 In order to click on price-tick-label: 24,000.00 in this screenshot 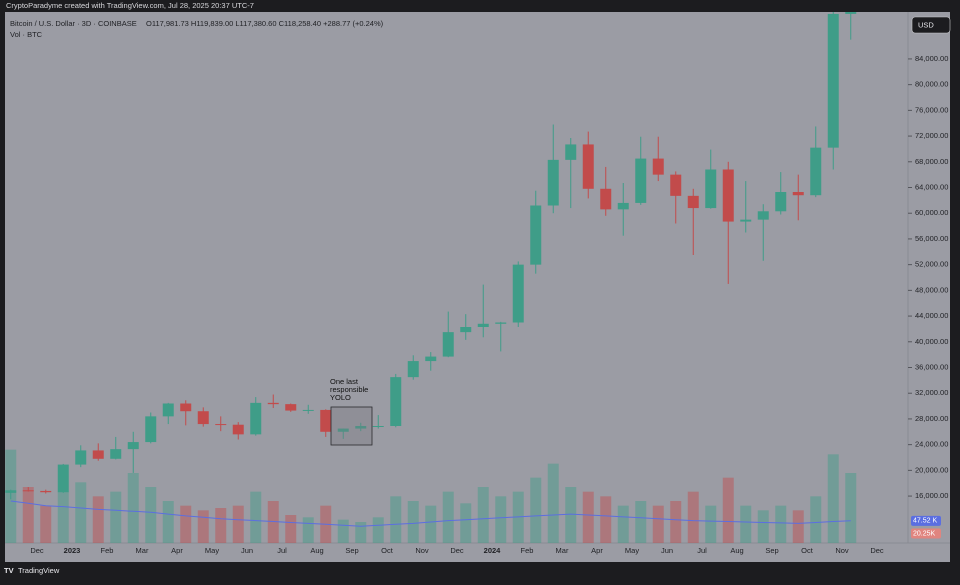, I will do `click(931, 444)`.